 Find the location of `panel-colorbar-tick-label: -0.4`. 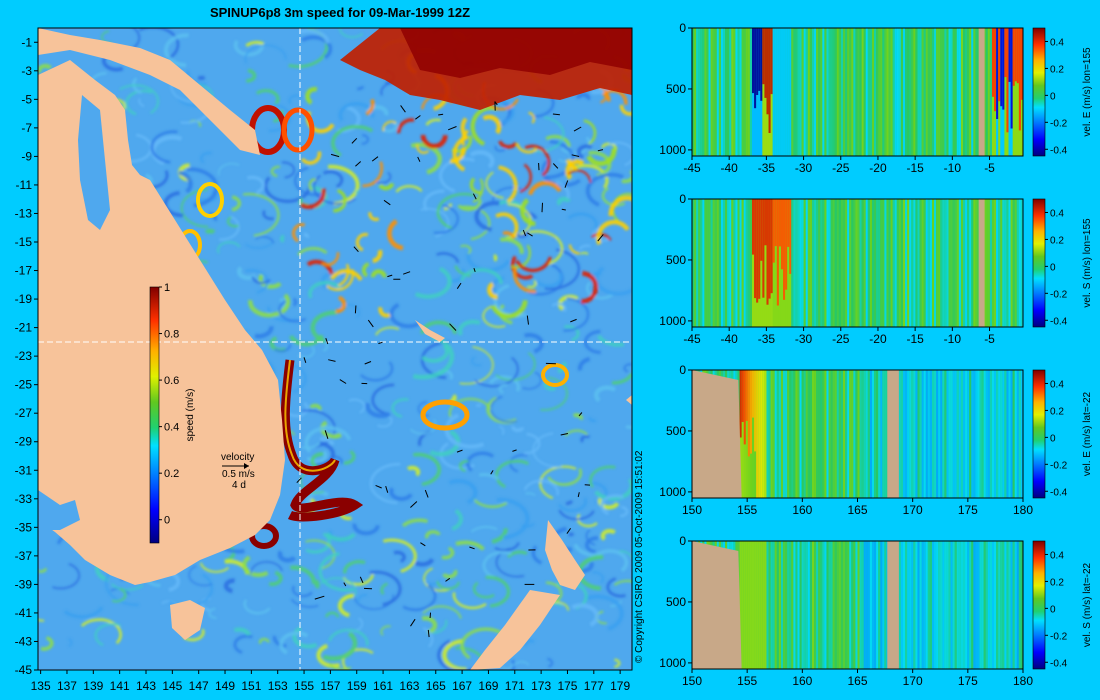

panel-colorbar-tick-label: -0.4 is located at coordinates (1059, 492).